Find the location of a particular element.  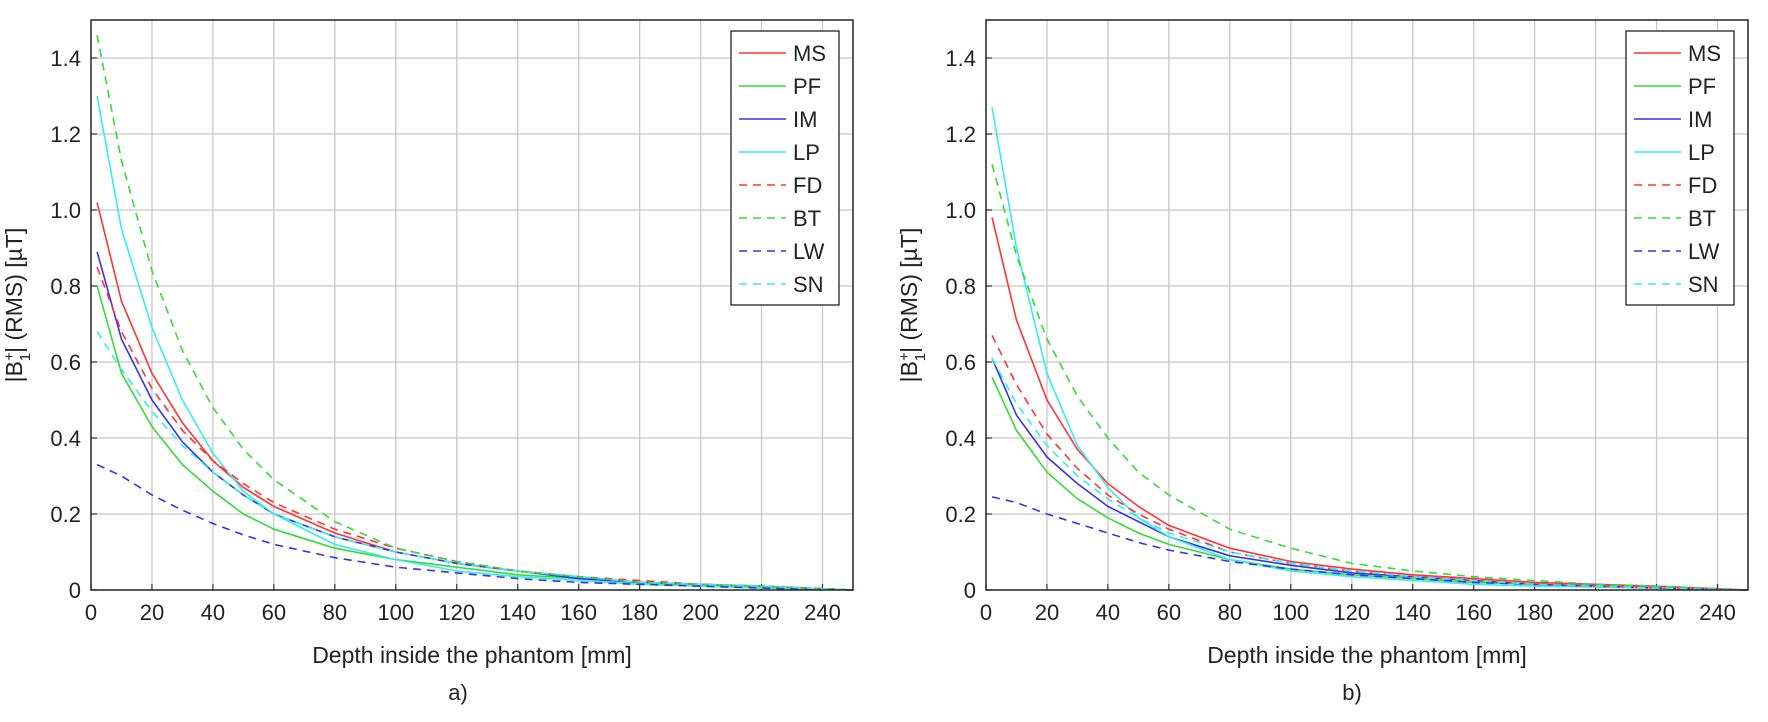

panel-label: a) is located at coordinates (458, 692).